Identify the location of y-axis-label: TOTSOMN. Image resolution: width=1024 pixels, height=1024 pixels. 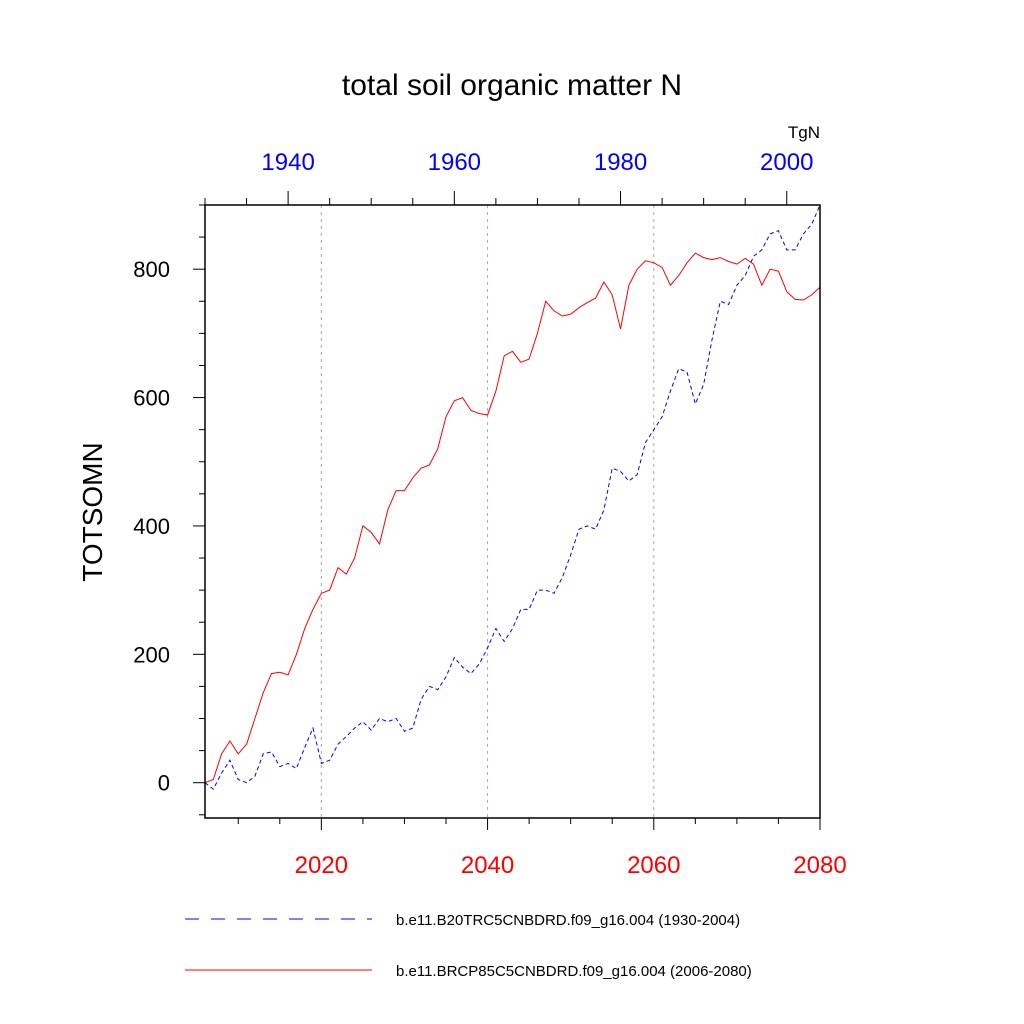
(92, 511).